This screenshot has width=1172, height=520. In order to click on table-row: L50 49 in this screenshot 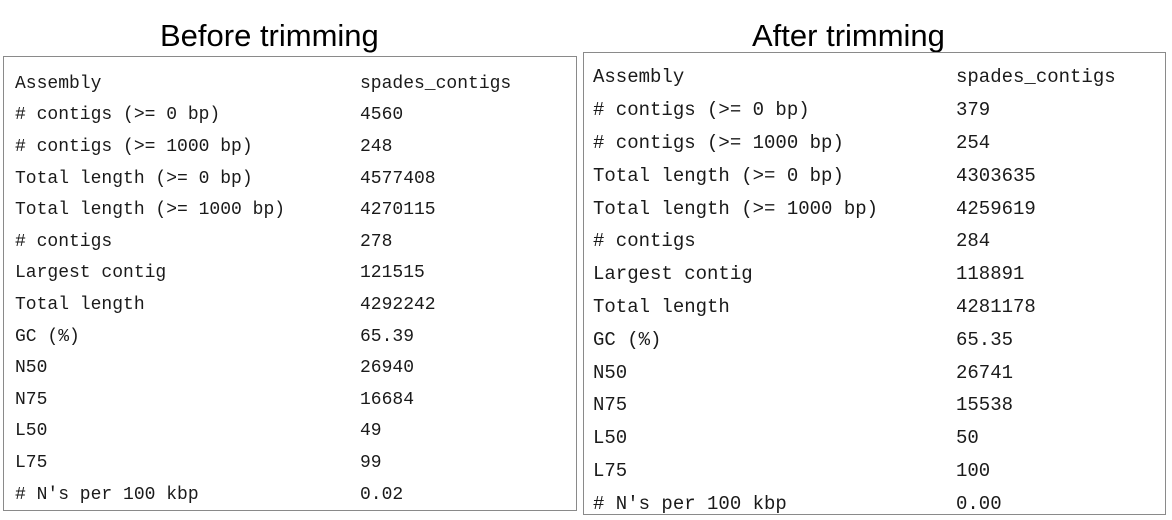, I will do `click(263, 432)`.